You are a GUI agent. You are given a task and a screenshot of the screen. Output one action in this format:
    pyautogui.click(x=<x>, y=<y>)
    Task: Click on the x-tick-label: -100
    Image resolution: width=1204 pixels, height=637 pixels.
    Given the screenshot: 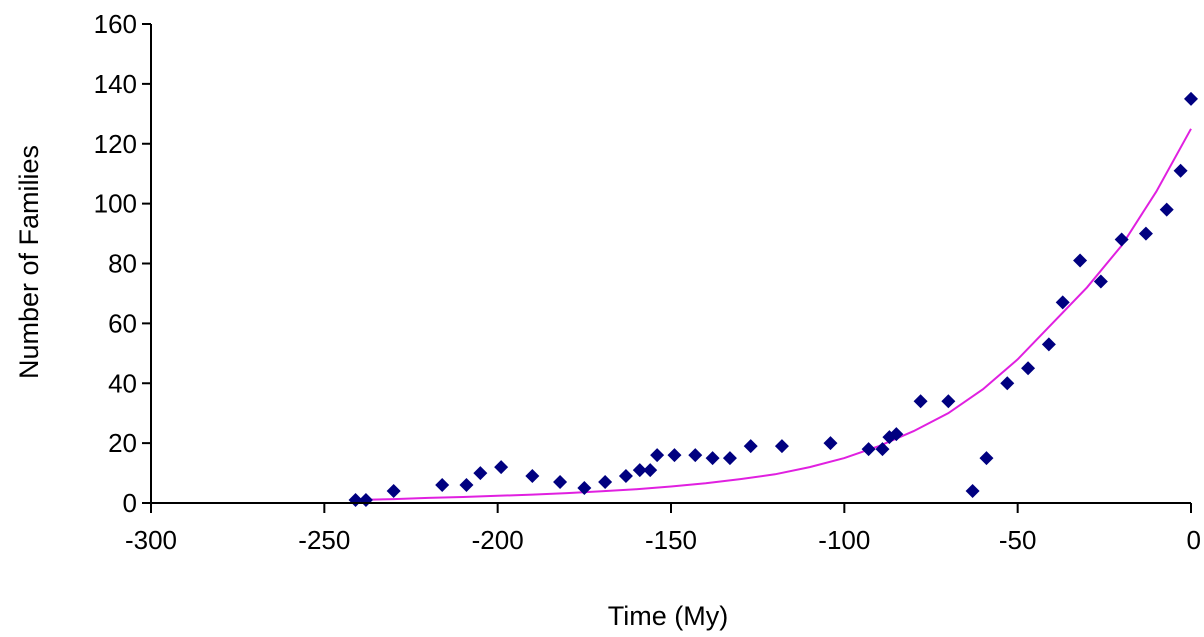 What is the action you would take?
    pyautogui.click(x=844, y=540)
    